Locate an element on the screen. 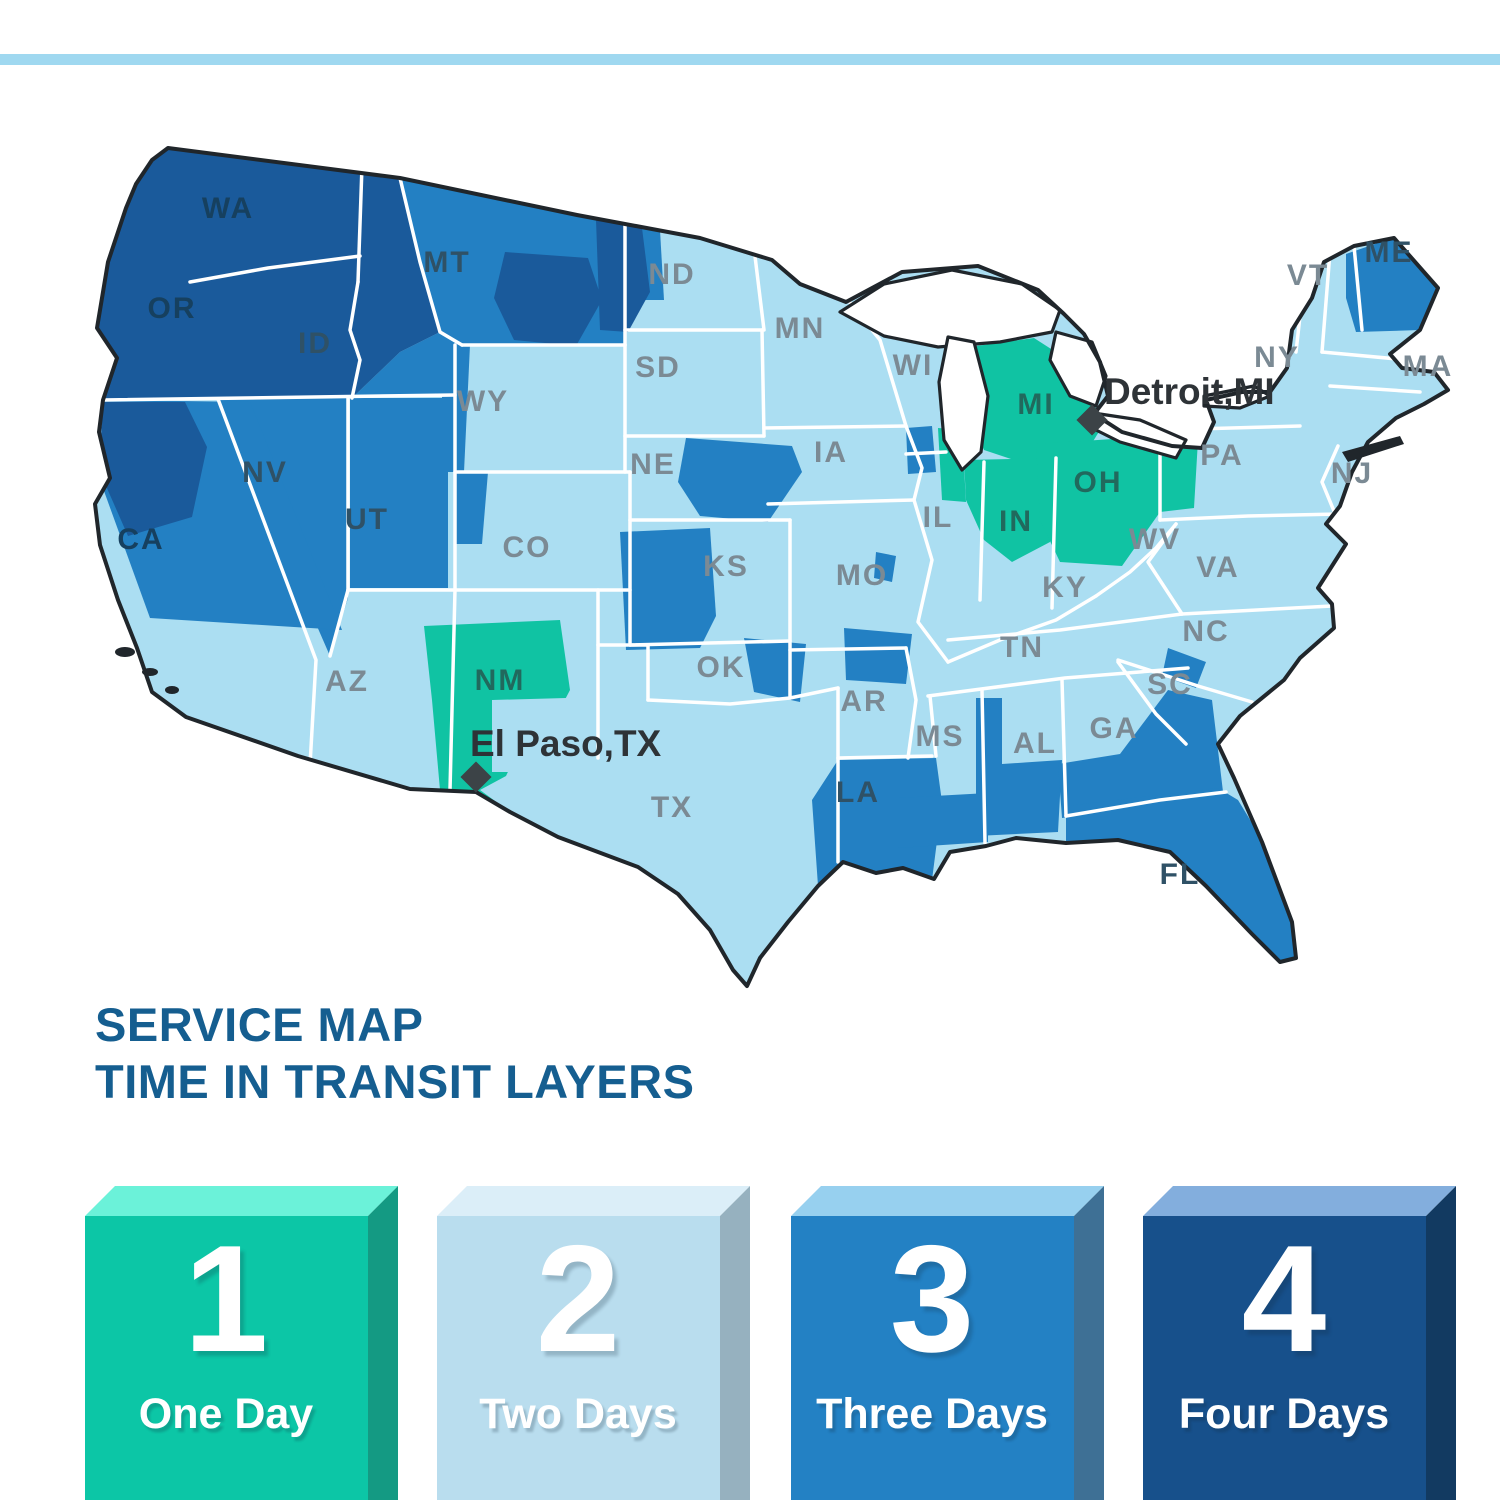 The height and width of the screenshot is (1500, 1500). map-title: SERVICE MAP TIME IN TRANSIT LAYERS is located at coordinates (394, 1053).